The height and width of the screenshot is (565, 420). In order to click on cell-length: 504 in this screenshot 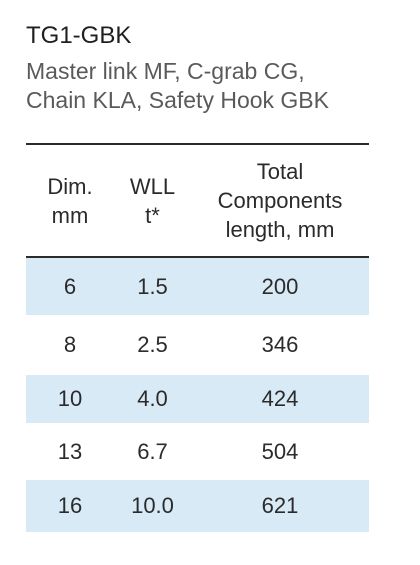, I will do `click(280, 451)`.